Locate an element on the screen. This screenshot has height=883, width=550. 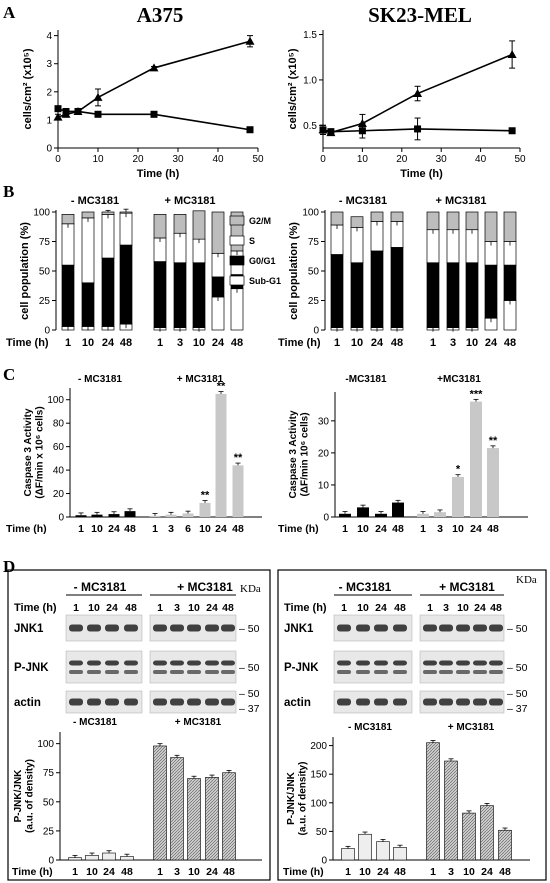
lane-label: 48 is located at coordinates (400, 608).